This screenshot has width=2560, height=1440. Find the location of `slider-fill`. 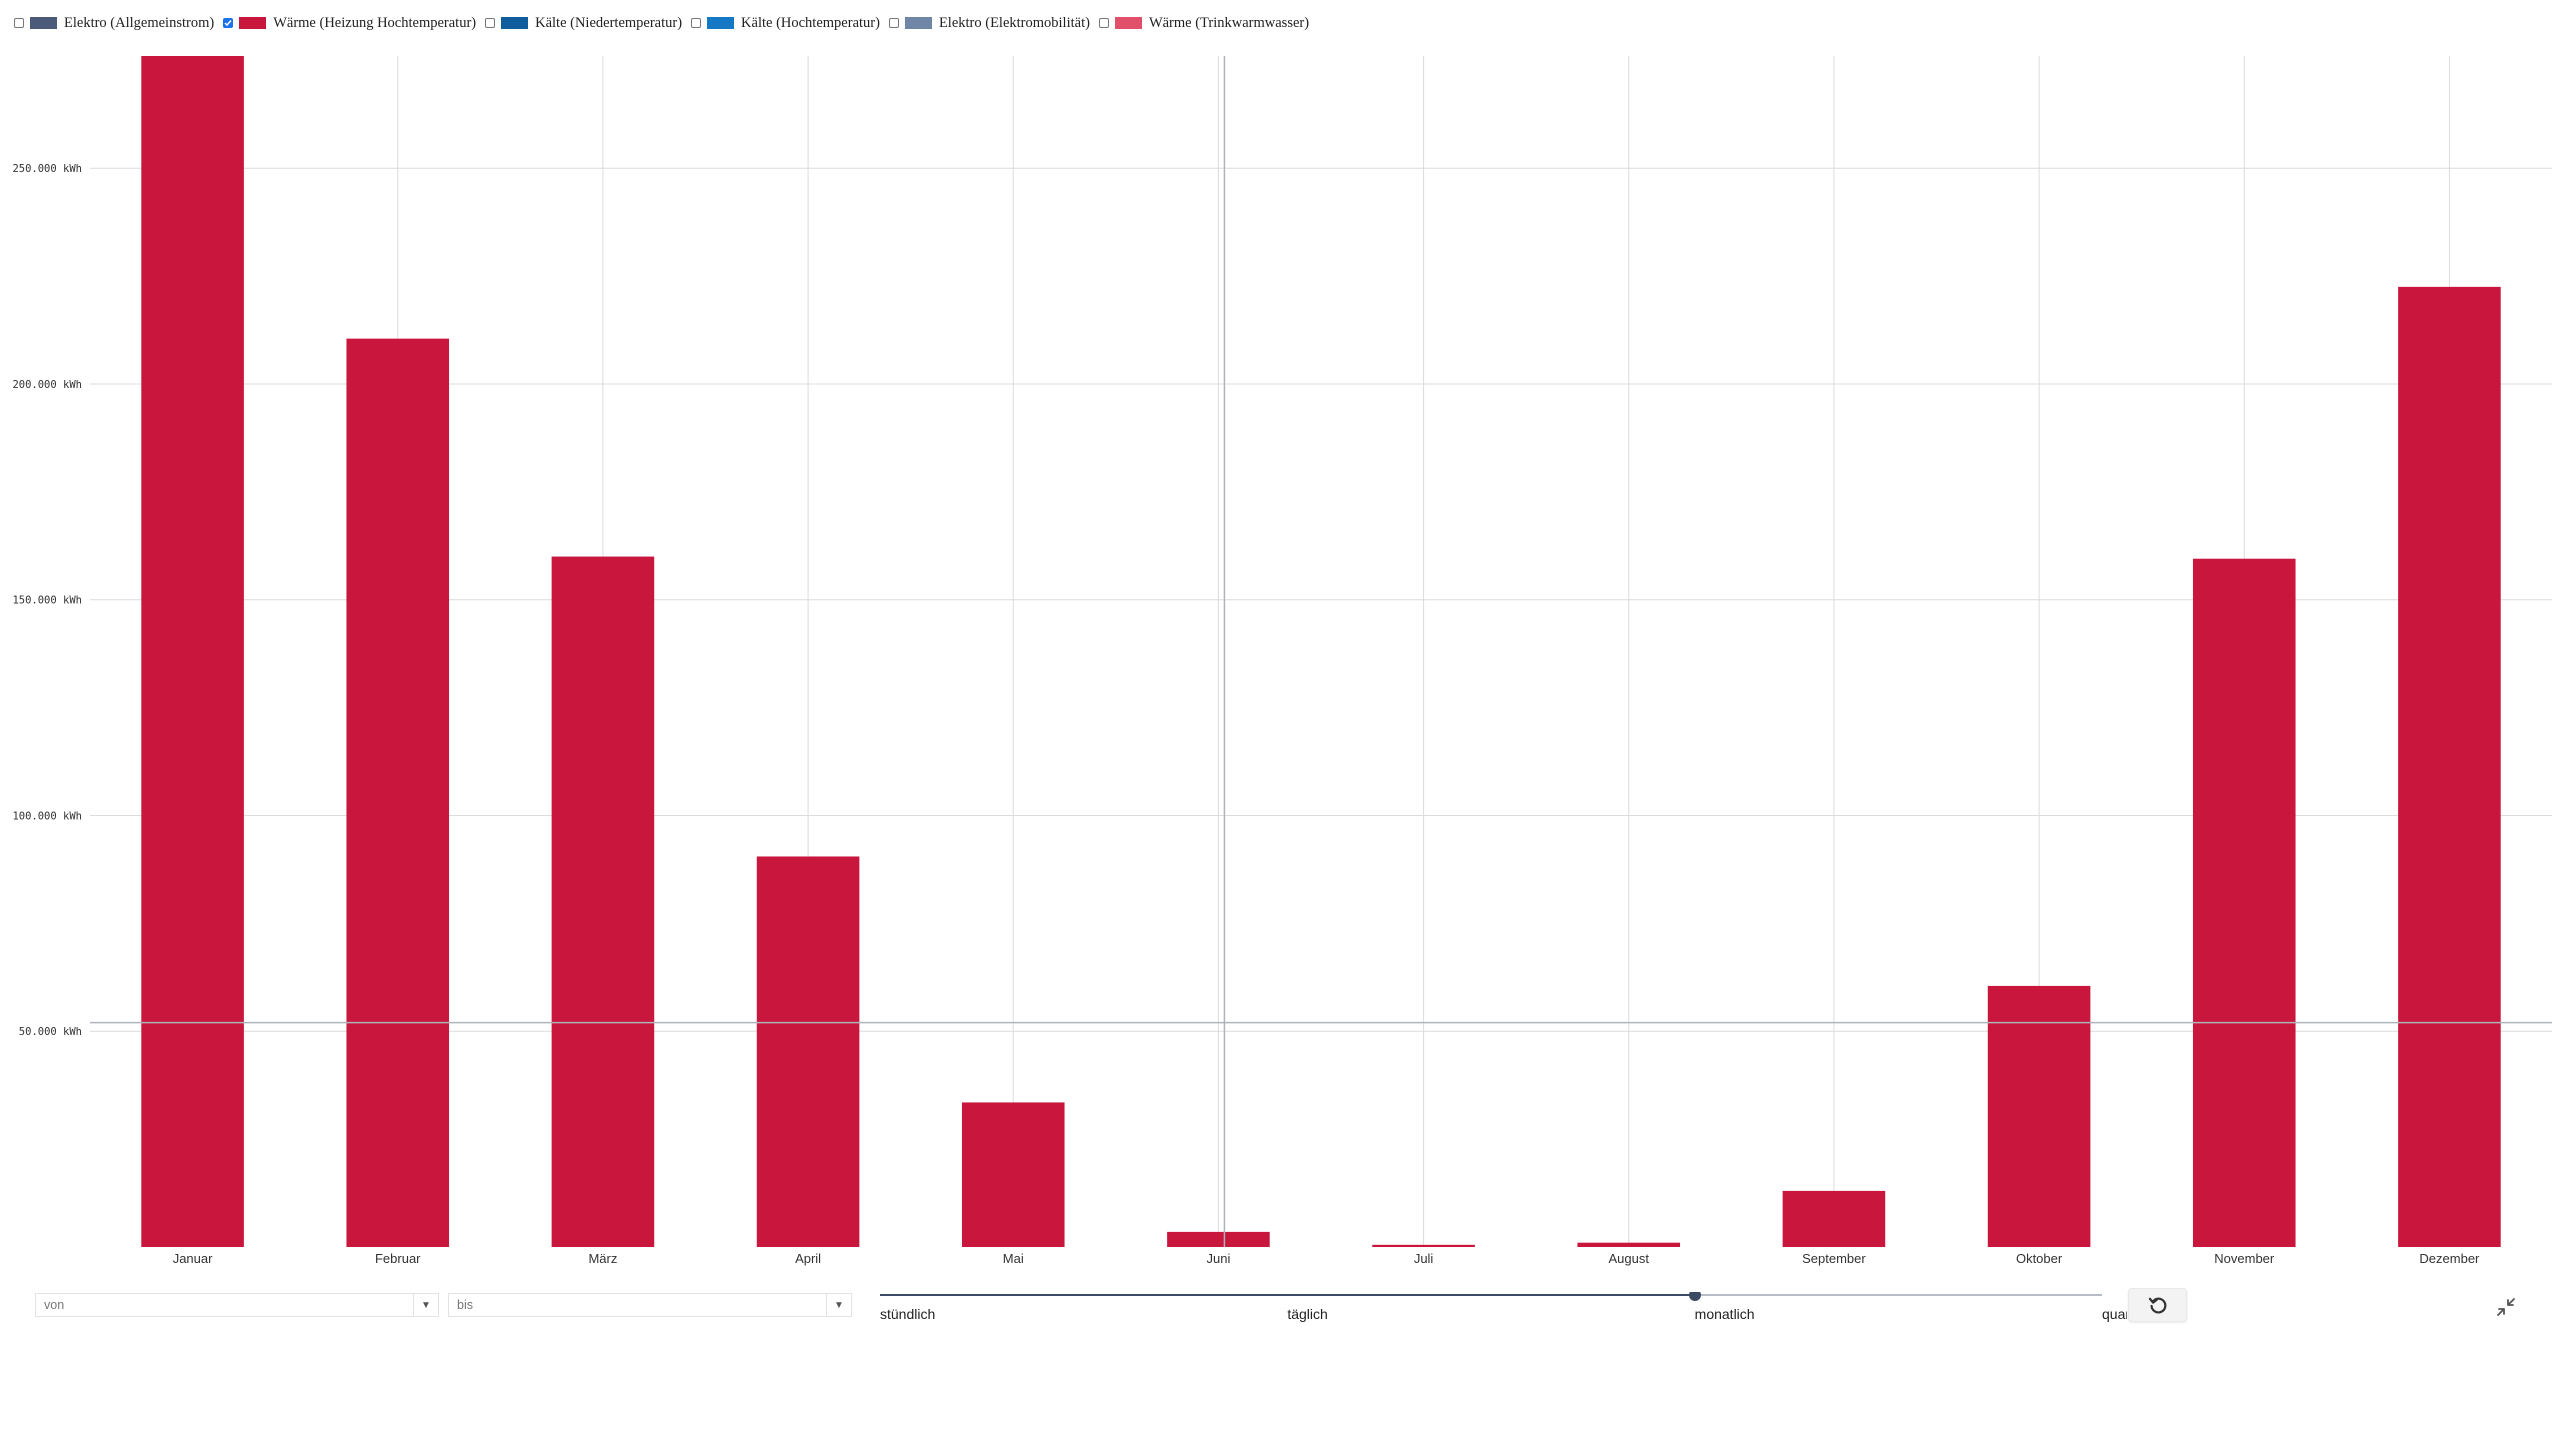

slider-fill is located at coordinates (1287, 1295).